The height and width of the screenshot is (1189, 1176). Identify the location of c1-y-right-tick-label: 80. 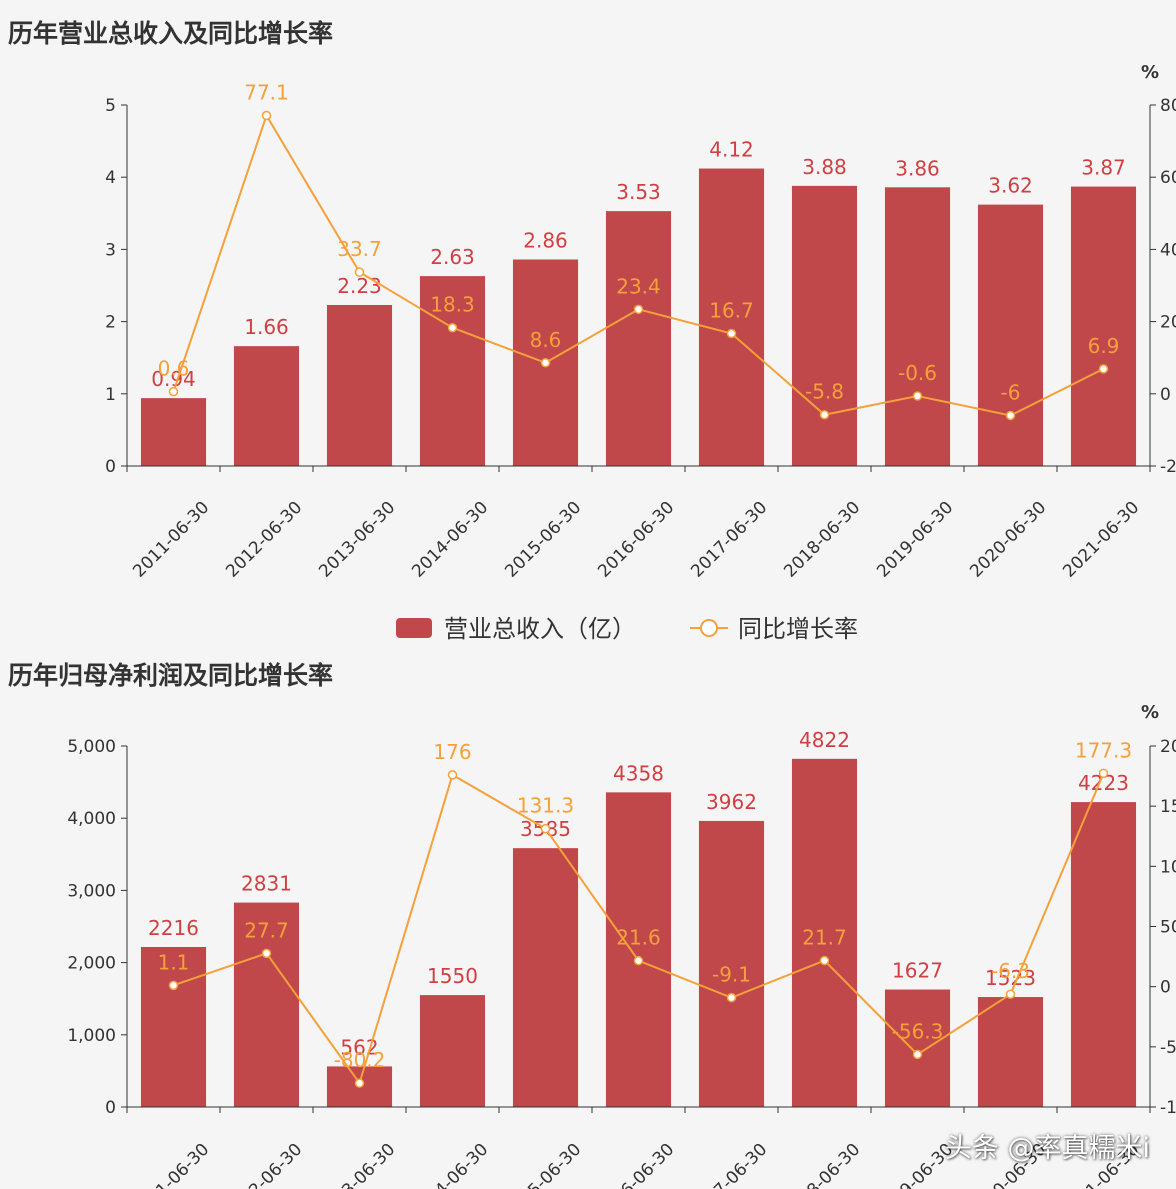
(1168, 106).